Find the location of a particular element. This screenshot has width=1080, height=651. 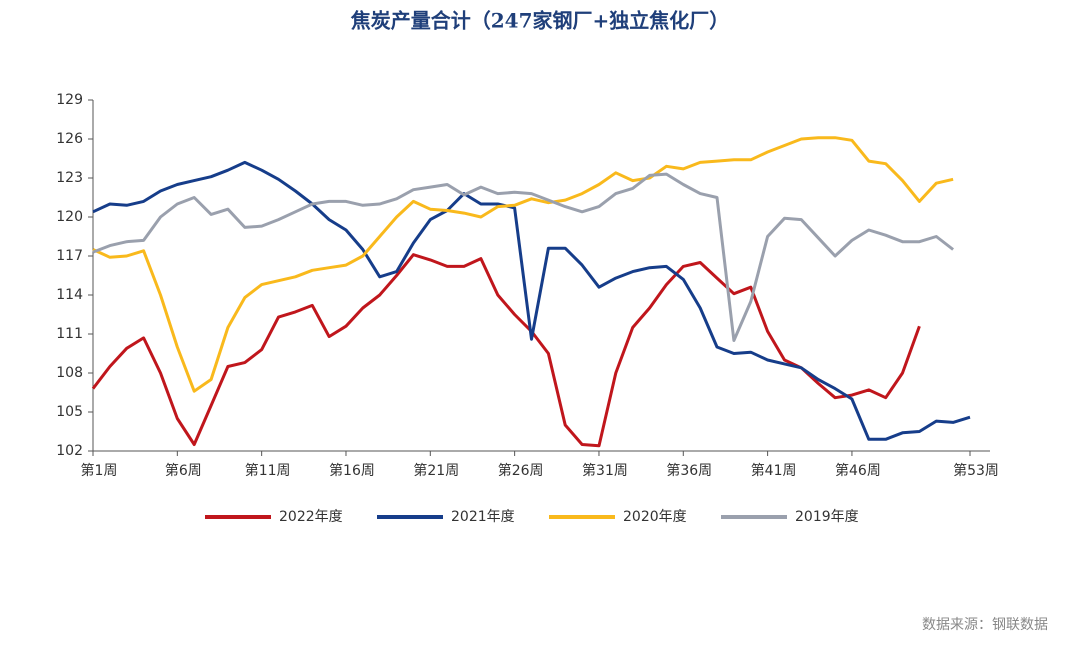

y-tick-label: 129 is located at coordinates (69, 100).